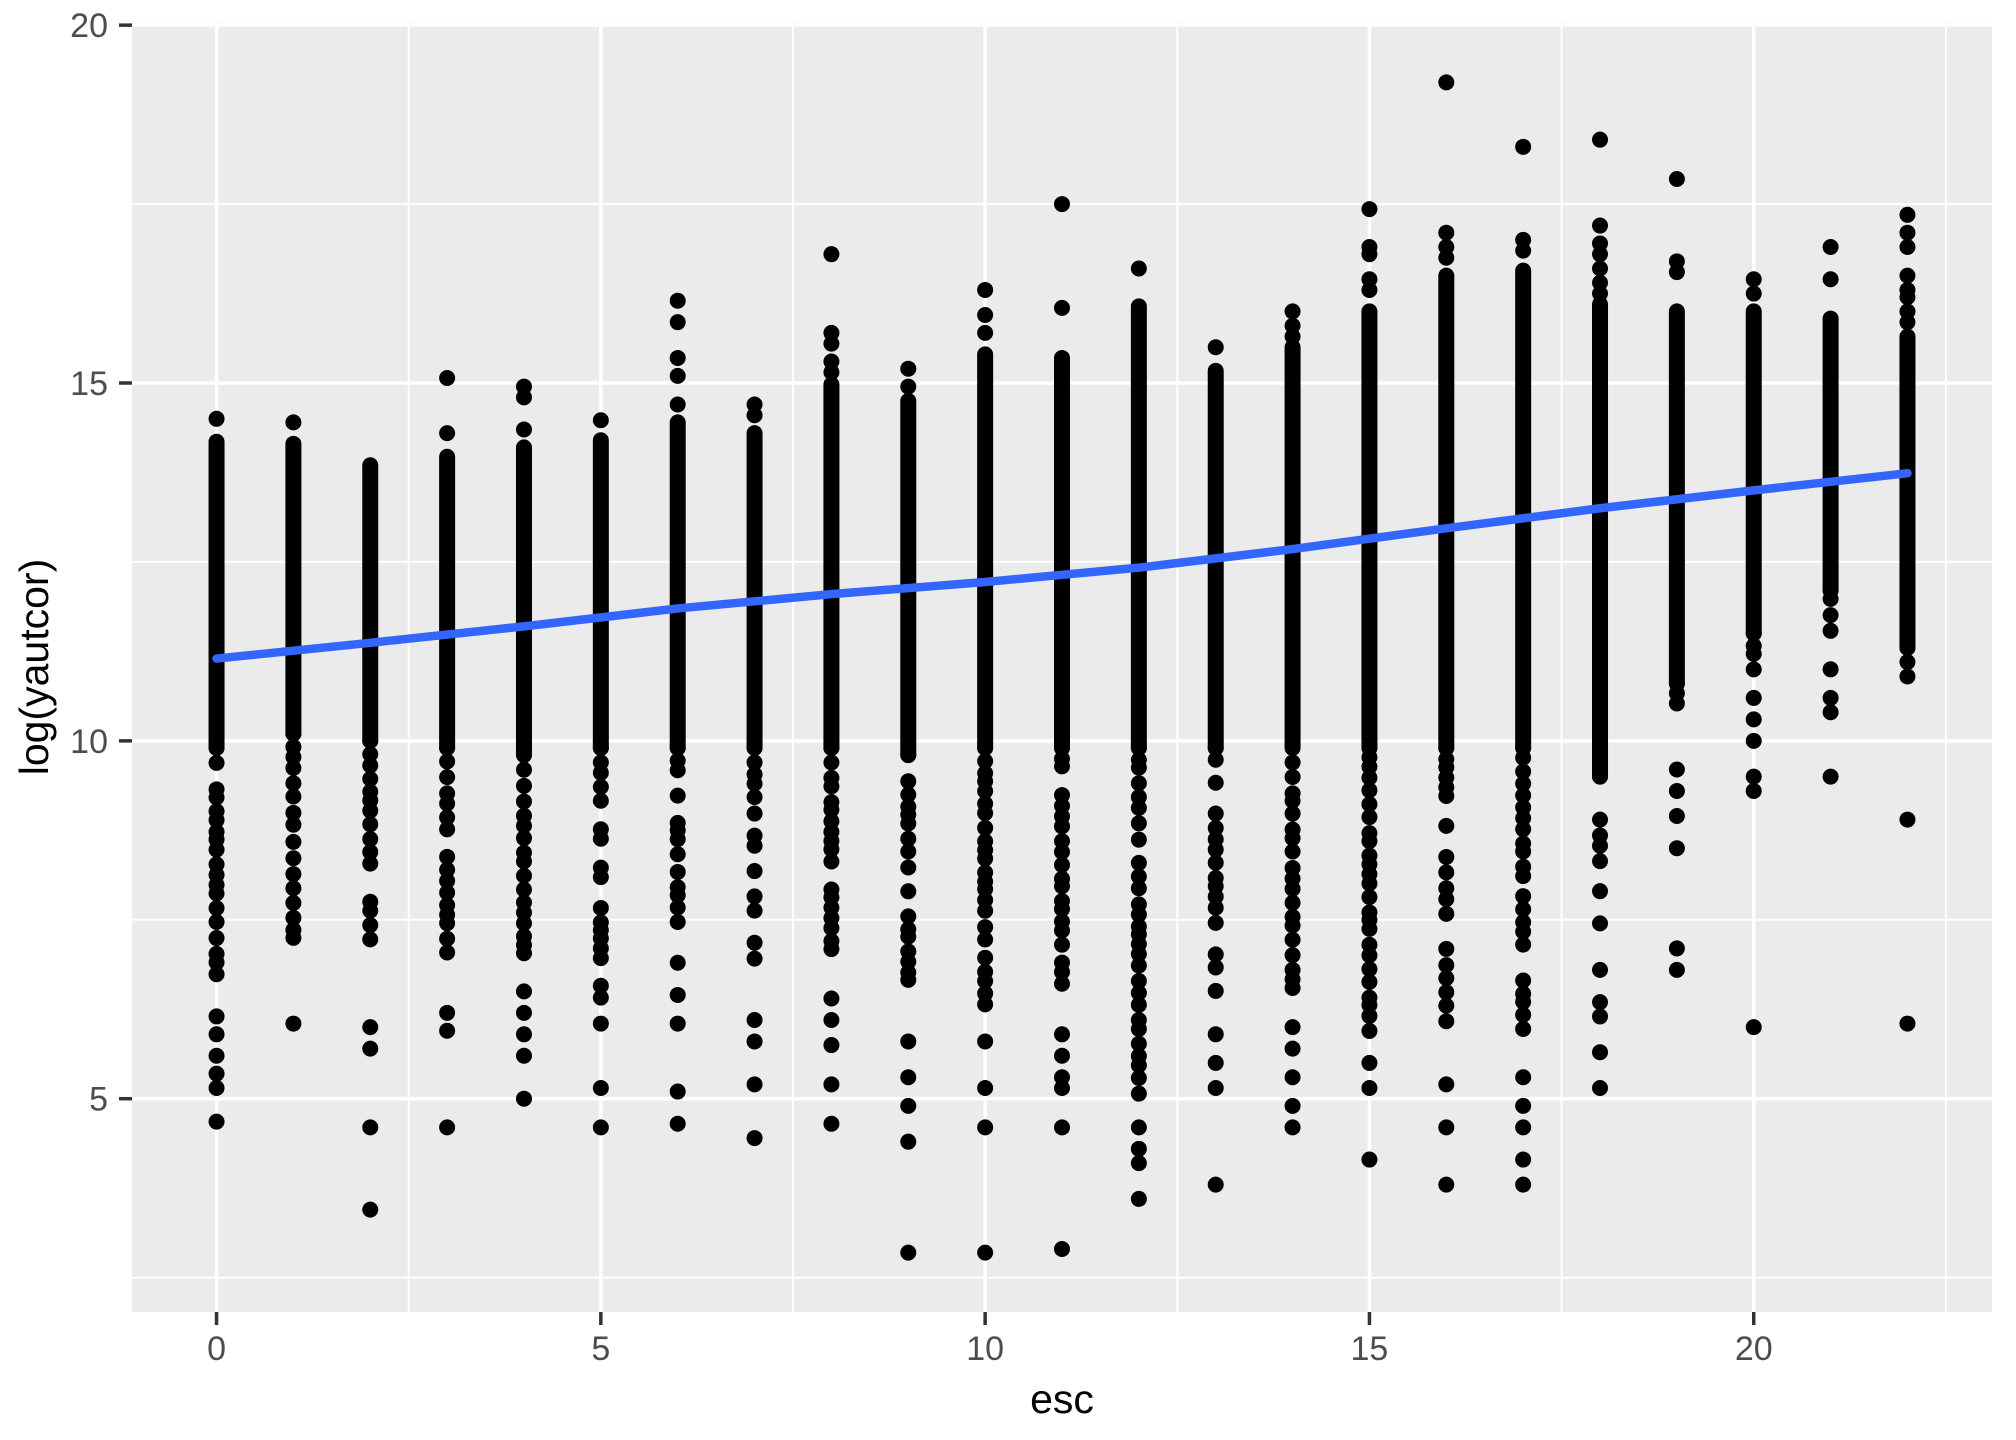 The height and width of the screenshot is (1440, 2016). I want to click on y-axis-tick-marks, so click(125, 562).